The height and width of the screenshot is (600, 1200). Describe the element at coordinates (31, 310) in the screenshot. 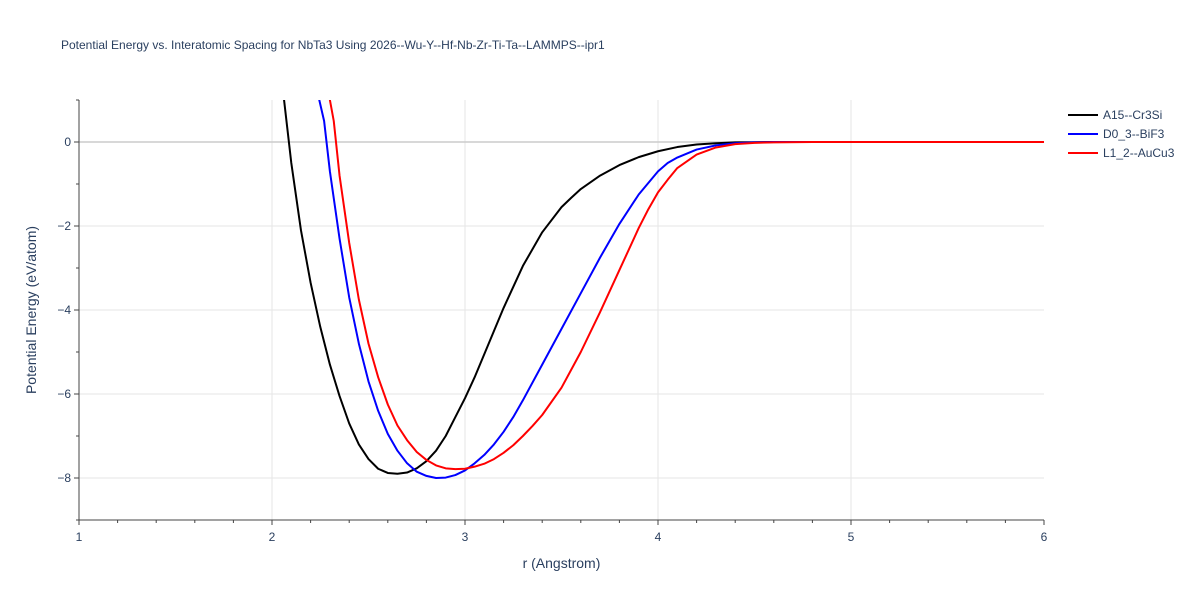

I see `y-axis-title: Potential Energy (eV/atom)` at that location.